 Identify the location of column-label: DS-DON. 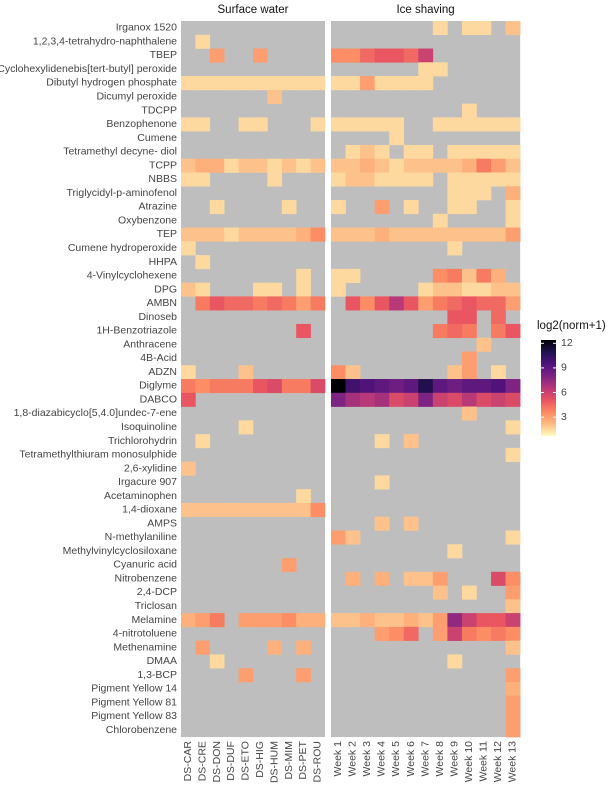
(217, 761).